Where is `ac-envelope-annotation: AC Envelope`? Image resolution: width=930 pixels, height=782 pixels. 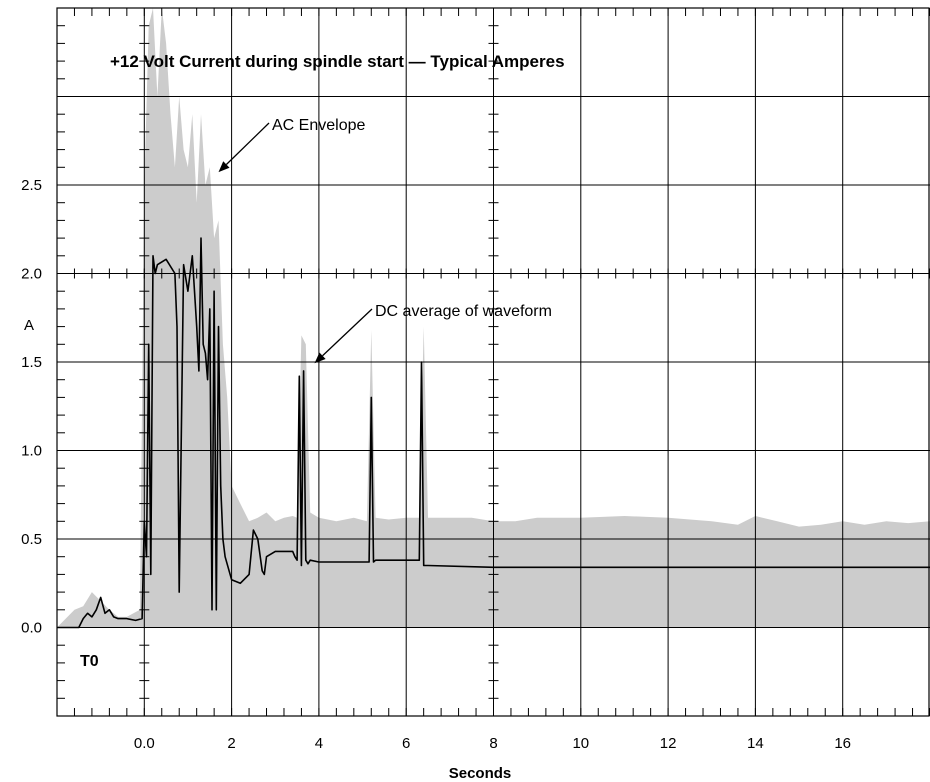
ac-envelope-annotation: AC Envelope is located at coordinates (318, 125).